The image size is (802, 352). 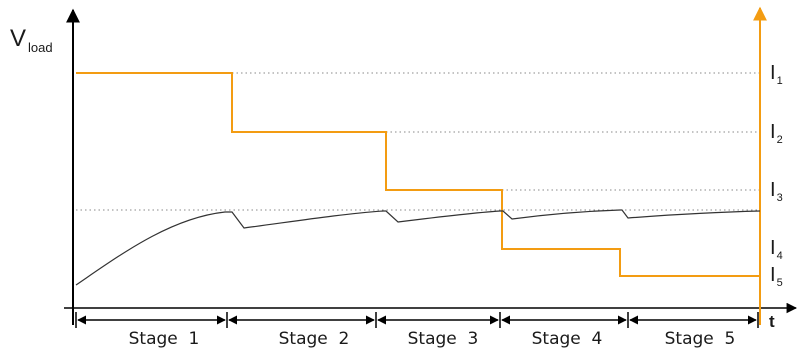 I want to click on x-axis-label: t, so click(x=772, y=321).